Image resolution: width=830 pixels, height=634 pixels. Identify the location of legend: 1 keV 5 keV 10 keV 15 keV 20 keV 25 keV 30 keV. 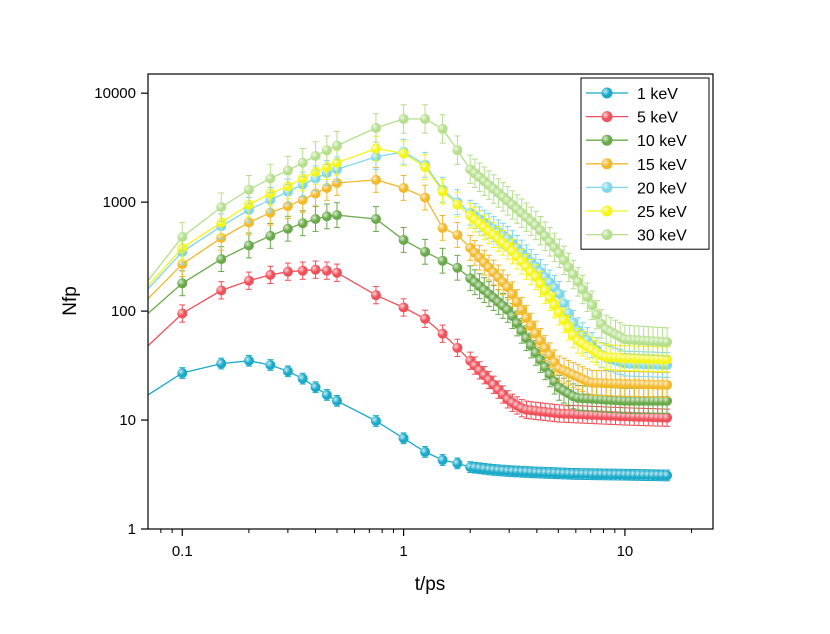
(645, 163).